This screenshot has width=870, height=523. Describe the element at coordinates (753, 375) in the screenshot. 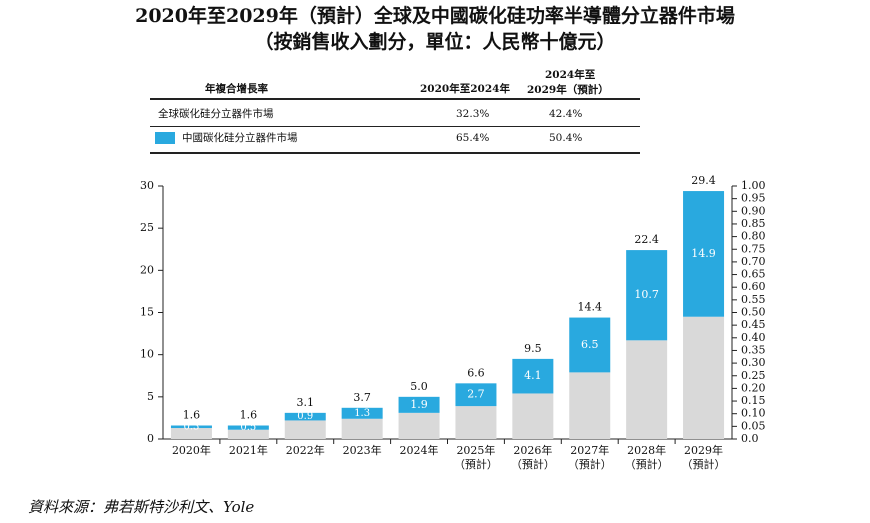

I see `y-tick-label-right: 0.25` at that location.